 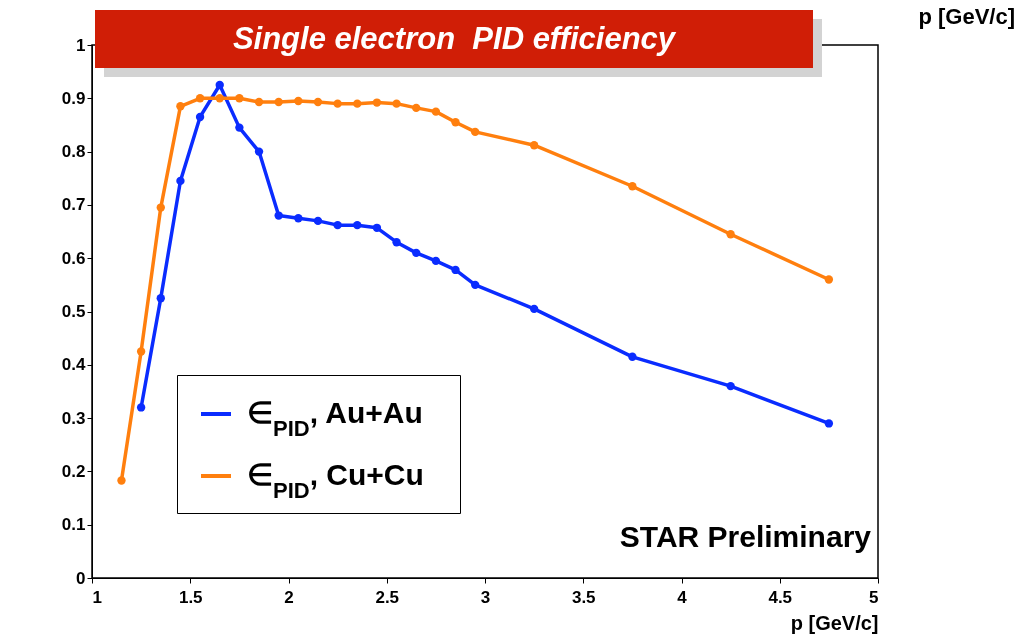 What do you see at coordinates (73, 152) in the screenshot?
I see `y-tick-label: 0.8` at bounding box center [73, 152].